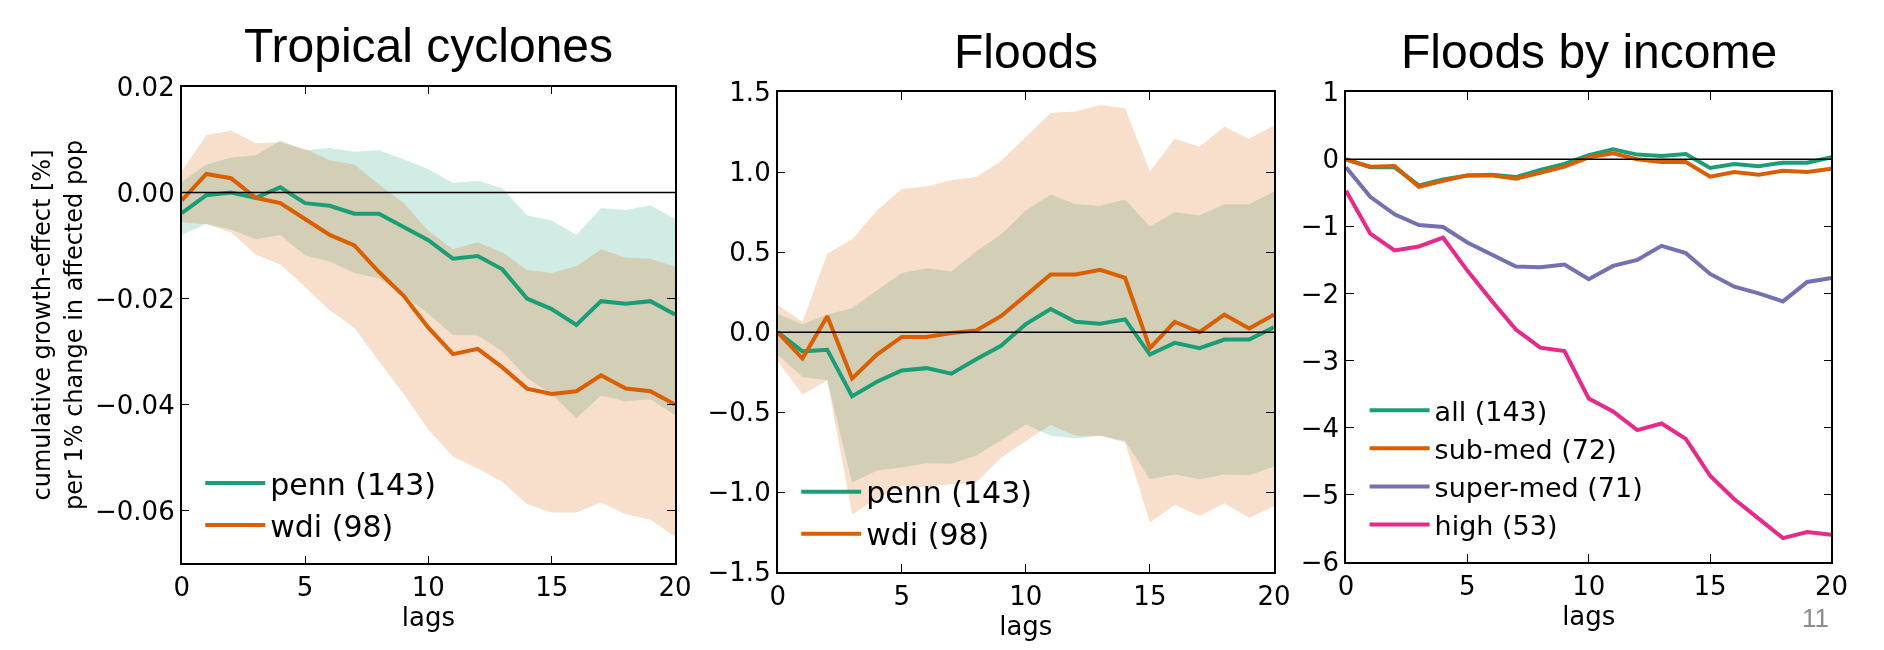 Image resolution: width=1884 pixels, height=650 pixels. I want to click on legend-label: high (53), so click(1496, 526).